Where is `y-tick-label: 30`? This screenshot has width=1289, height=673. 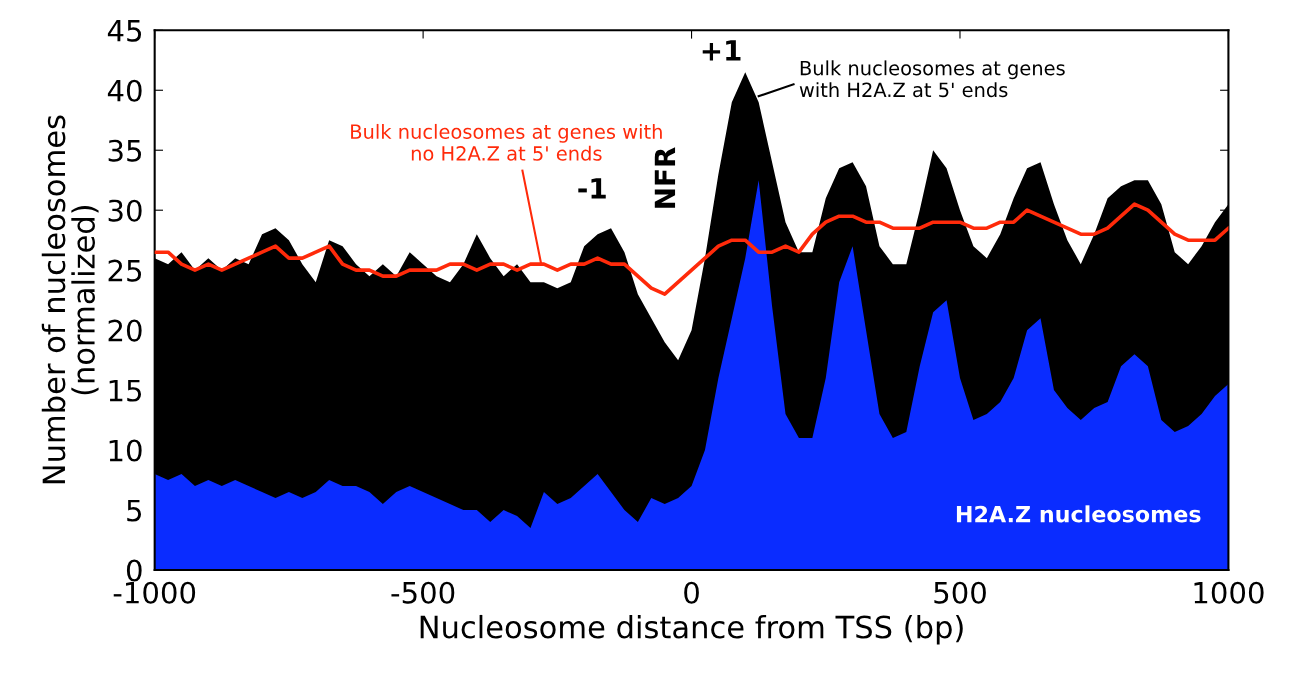
y-tick-label: 30 is located at coordinates (125, 210).